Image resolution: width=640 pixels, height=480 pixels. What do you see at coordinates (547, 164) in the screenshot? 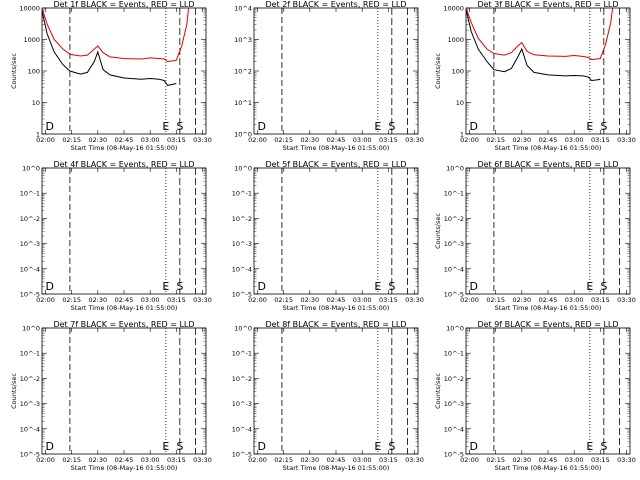
I see `panel-title: Det 6f BLACK = Events, RED = LLD` at bounding box center [547, 164].